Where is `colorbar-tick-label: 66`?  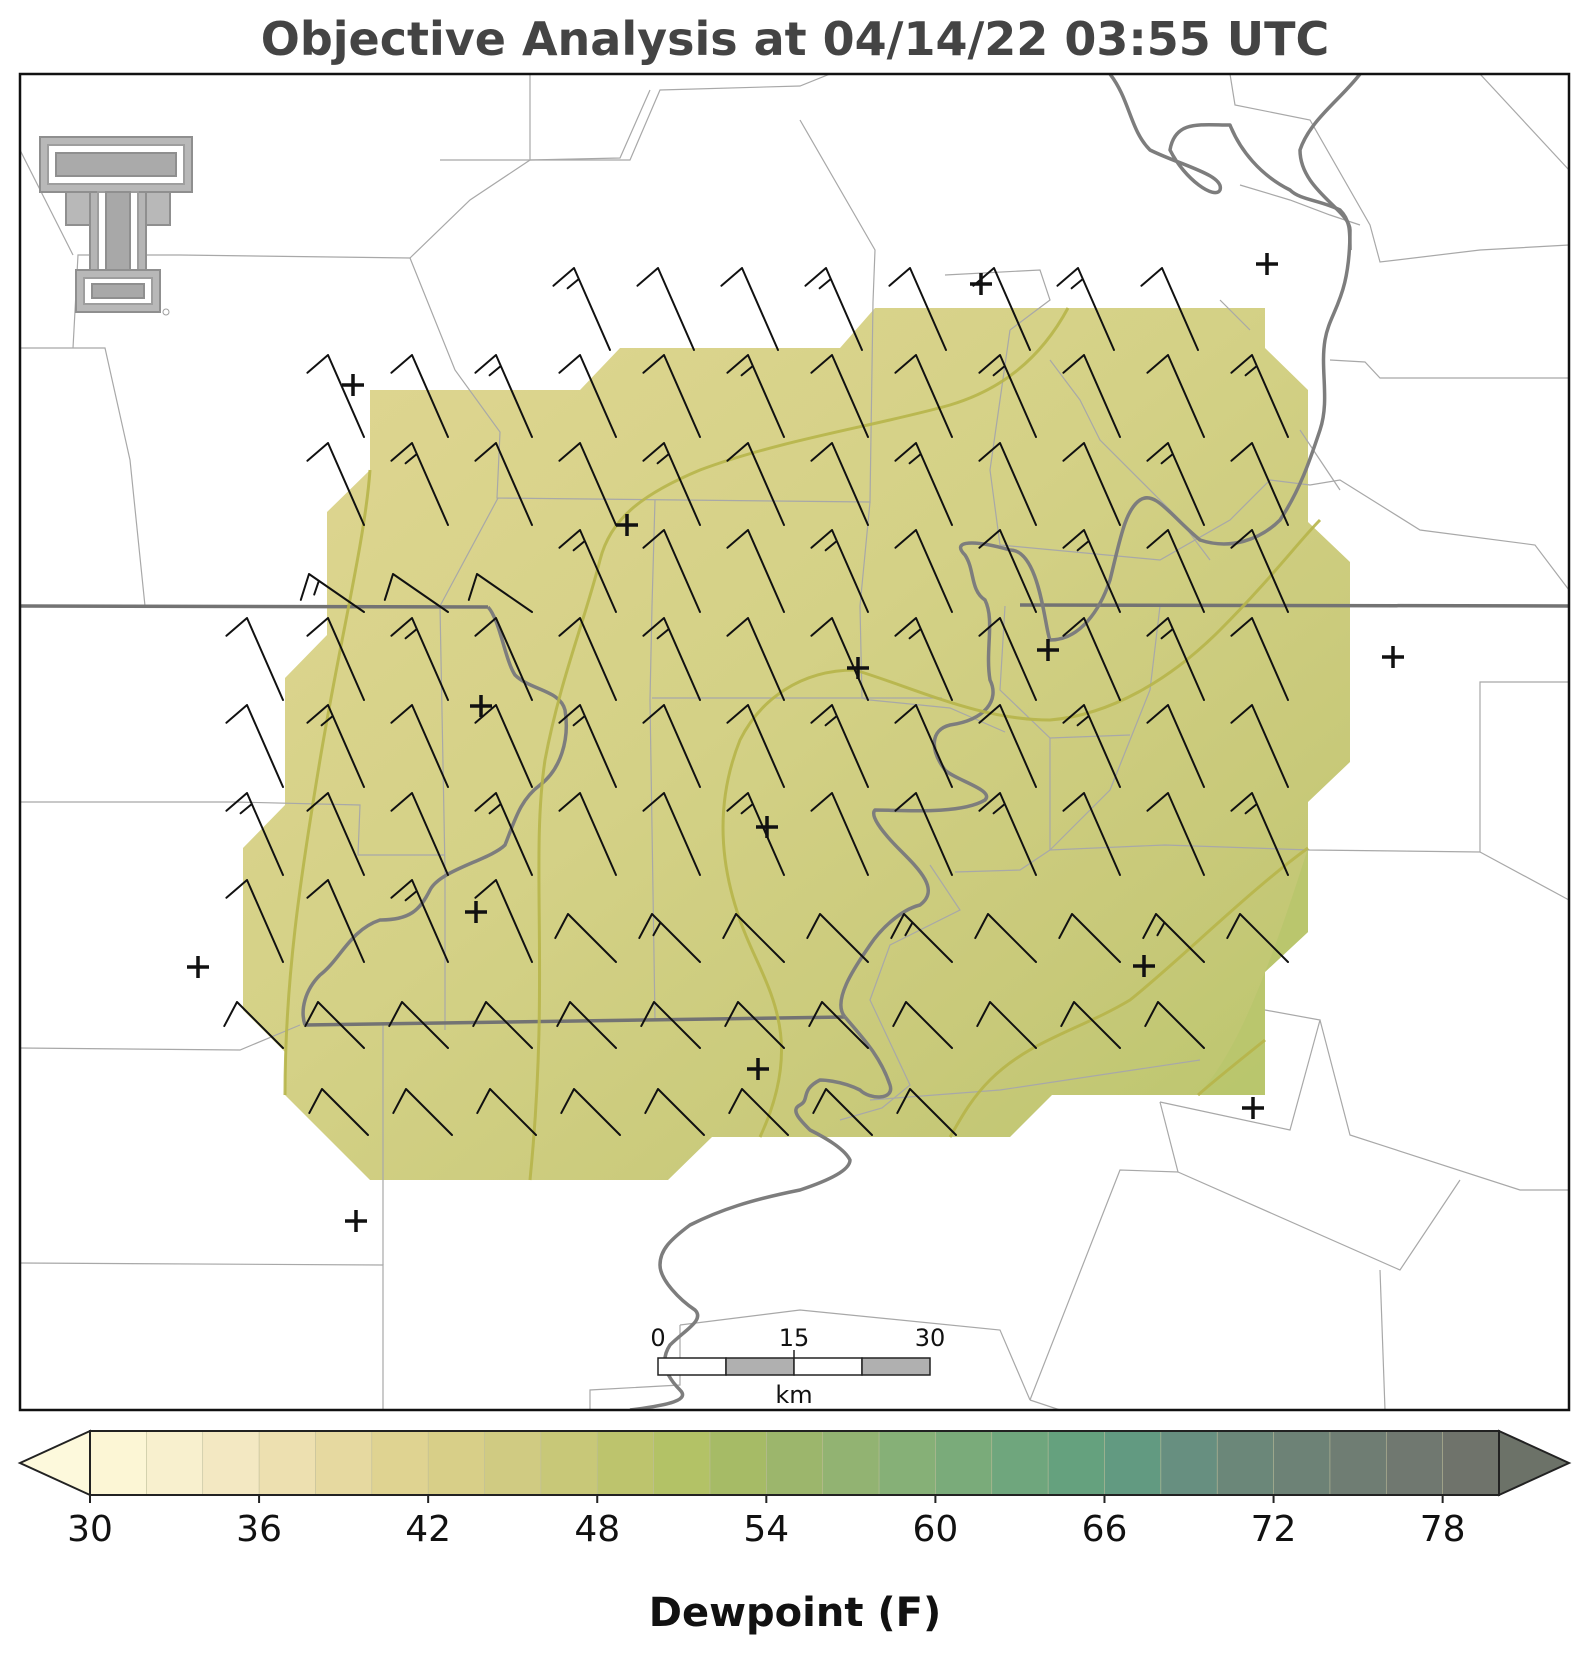 colorbar-tick-label: 66 is located at coordinates (1105, 1529).